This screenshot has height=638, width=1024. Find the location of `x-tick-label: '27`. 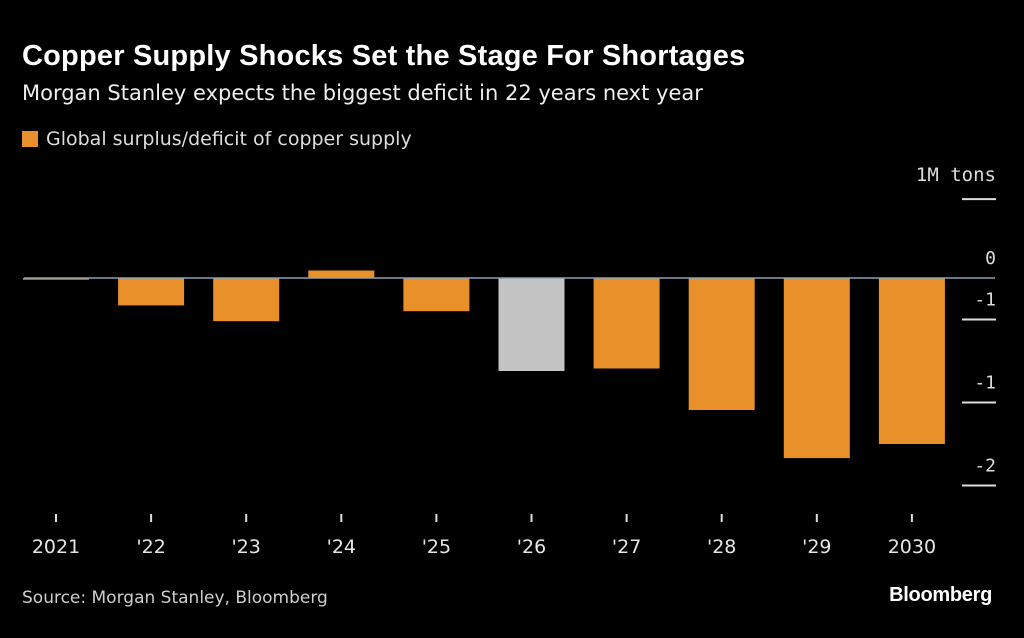

x-tick-label: '27 is located at coordinates (626, 547).